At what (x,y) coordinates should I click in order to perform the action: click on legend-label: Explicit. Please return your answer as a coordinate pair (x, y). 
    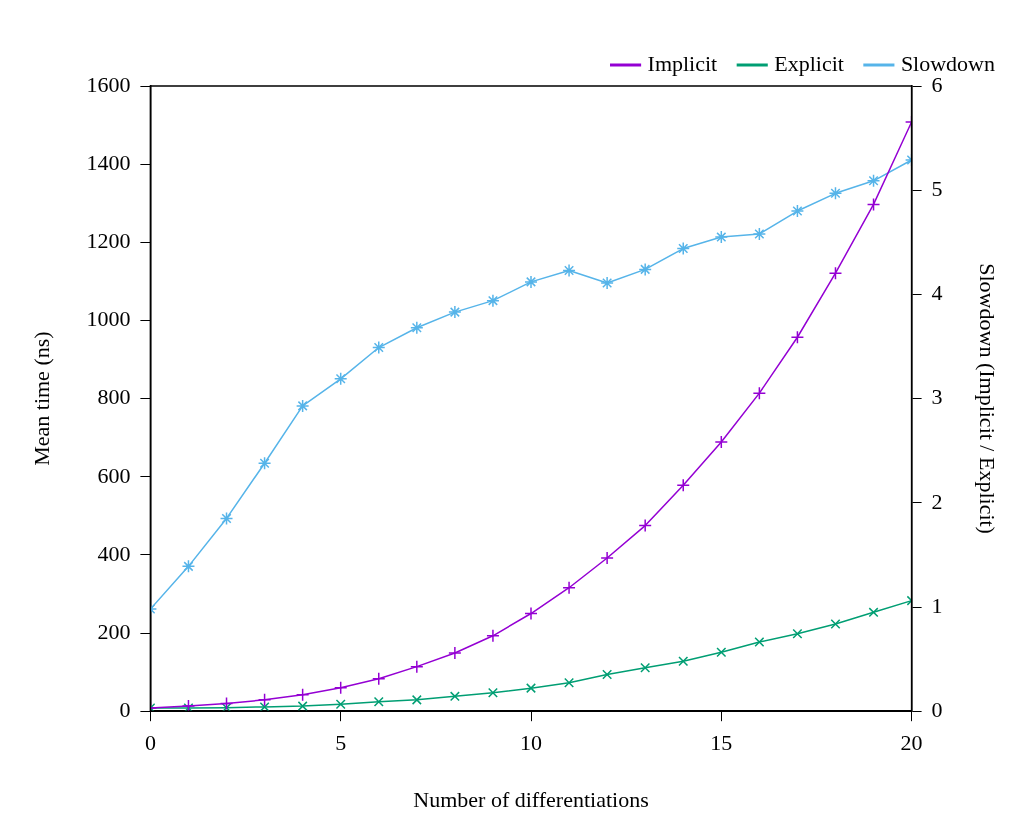
    Looking at the image, I should click on (809, 63).